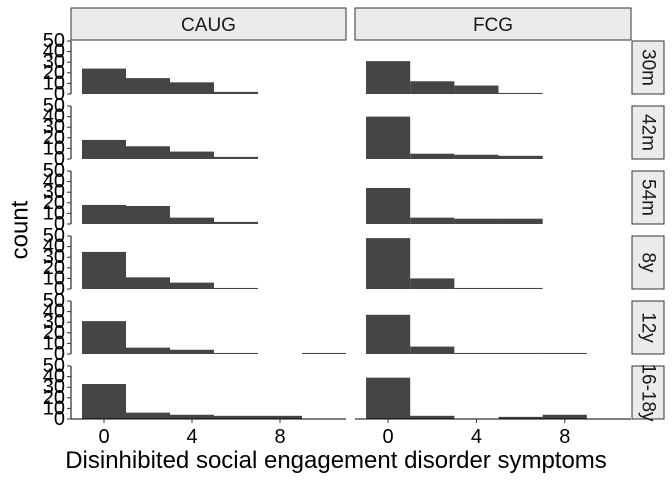 The width and height of the screenshot is (672, 480). I want to click on x-axes: 0 4 8 0 4 8, so click(351, 433).